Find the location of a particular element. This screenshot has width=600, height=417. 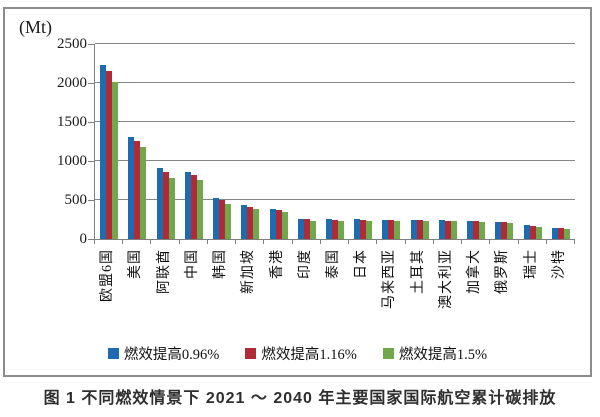

x-tick-label: 新加坡 is located at coordinates (249, 271).